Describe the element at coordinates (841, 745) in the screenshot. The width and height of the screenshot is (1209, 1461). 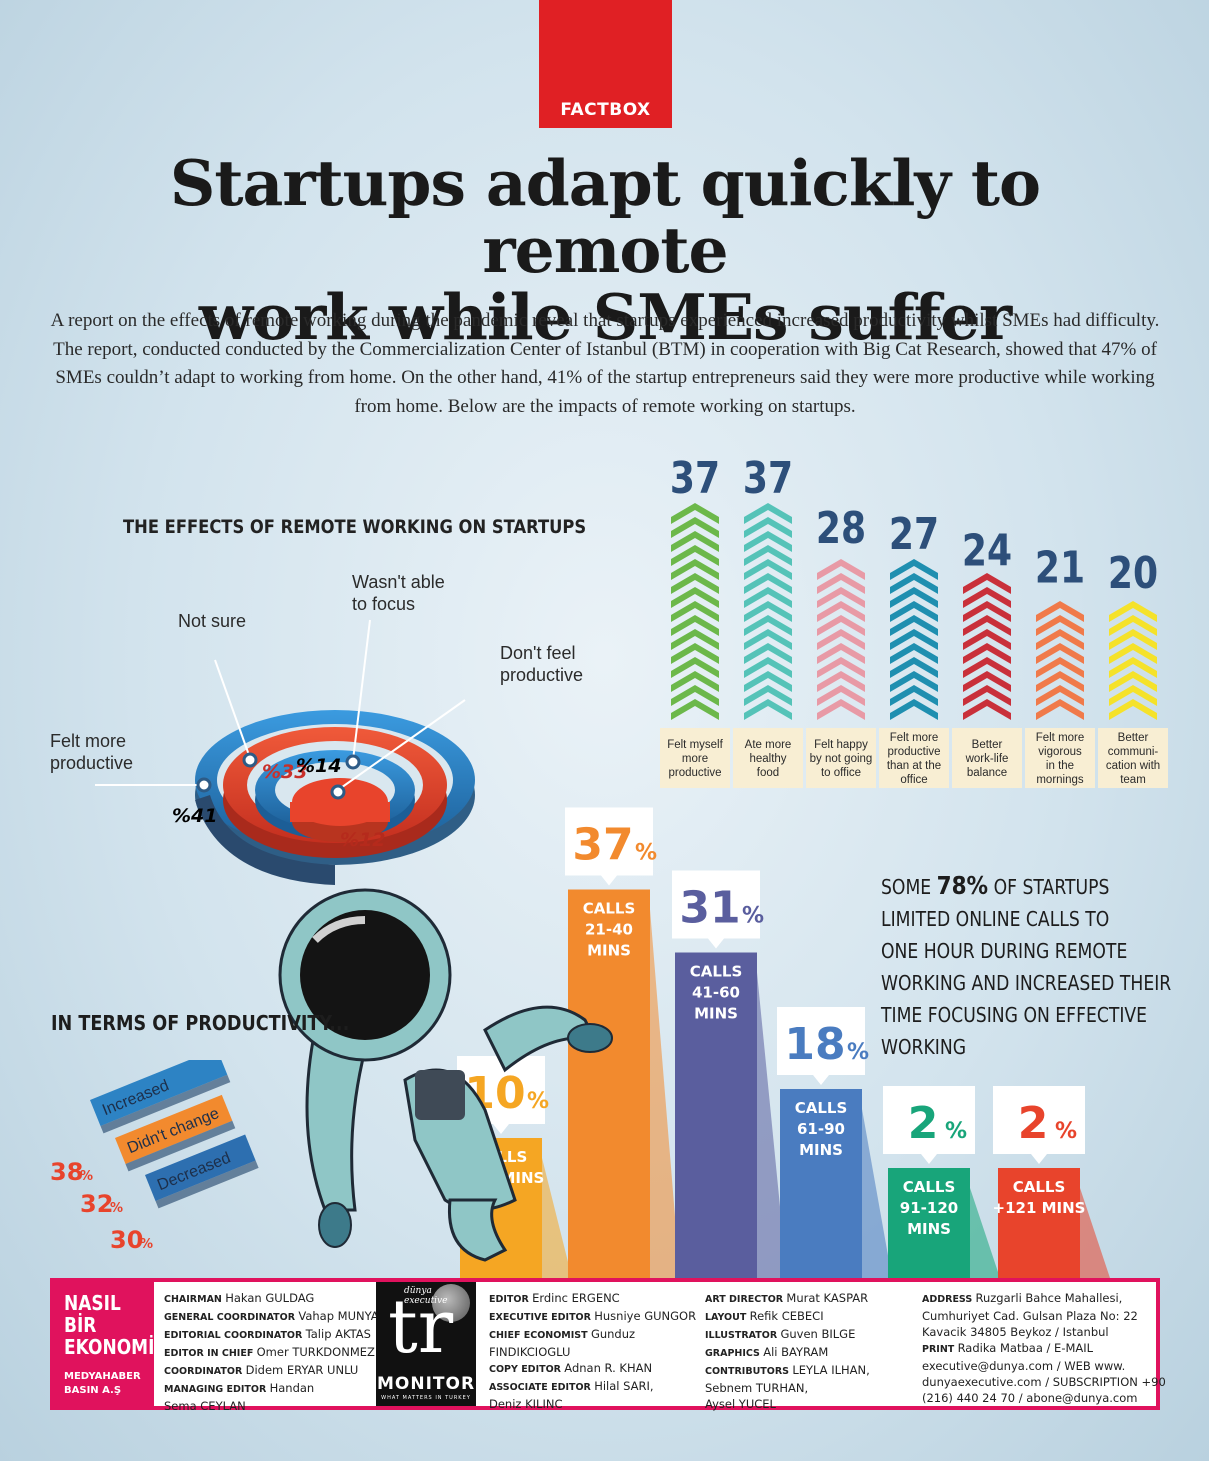
I see `chevron-category-label: Felt happy` at that location.